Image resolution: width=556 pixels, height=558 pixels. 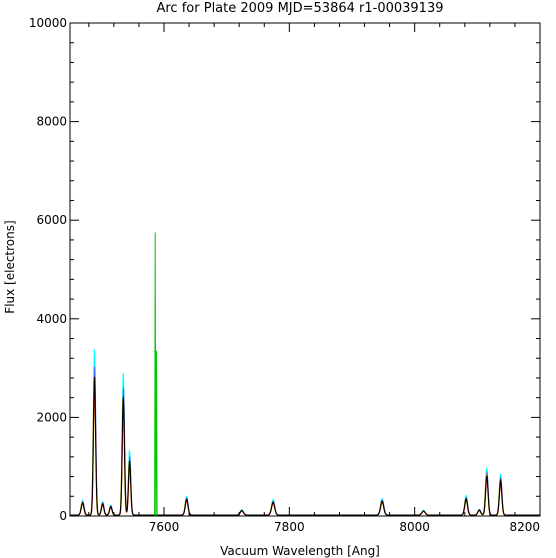 I want to click on x-tick-label: 8000, so click(x=414, y=527).